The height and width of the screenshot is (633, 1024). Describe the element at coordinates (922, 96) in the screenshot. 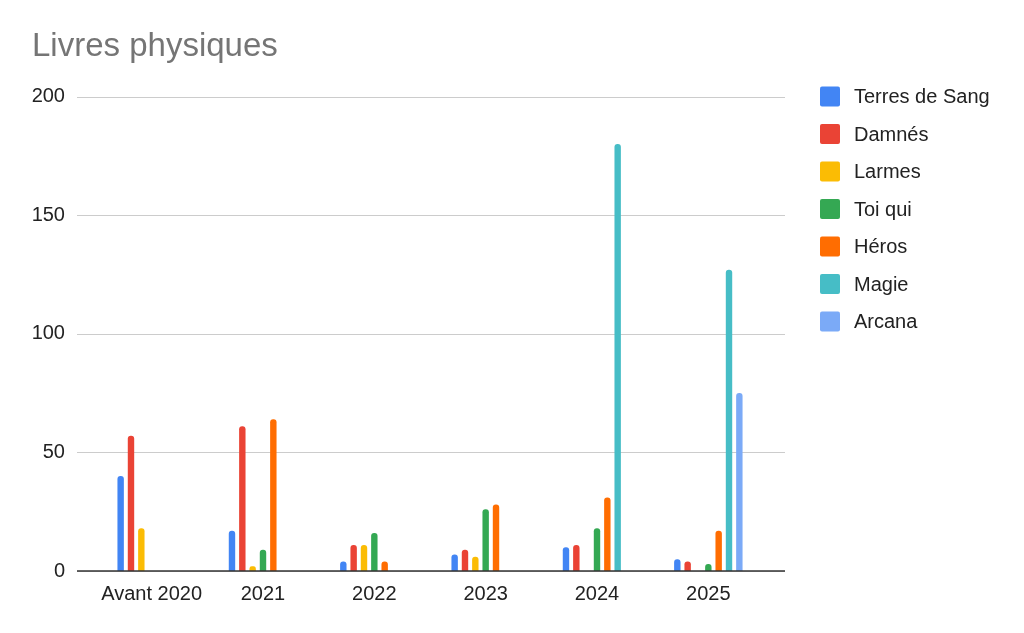

I see `legend-label: Terres de Sang` at that location.